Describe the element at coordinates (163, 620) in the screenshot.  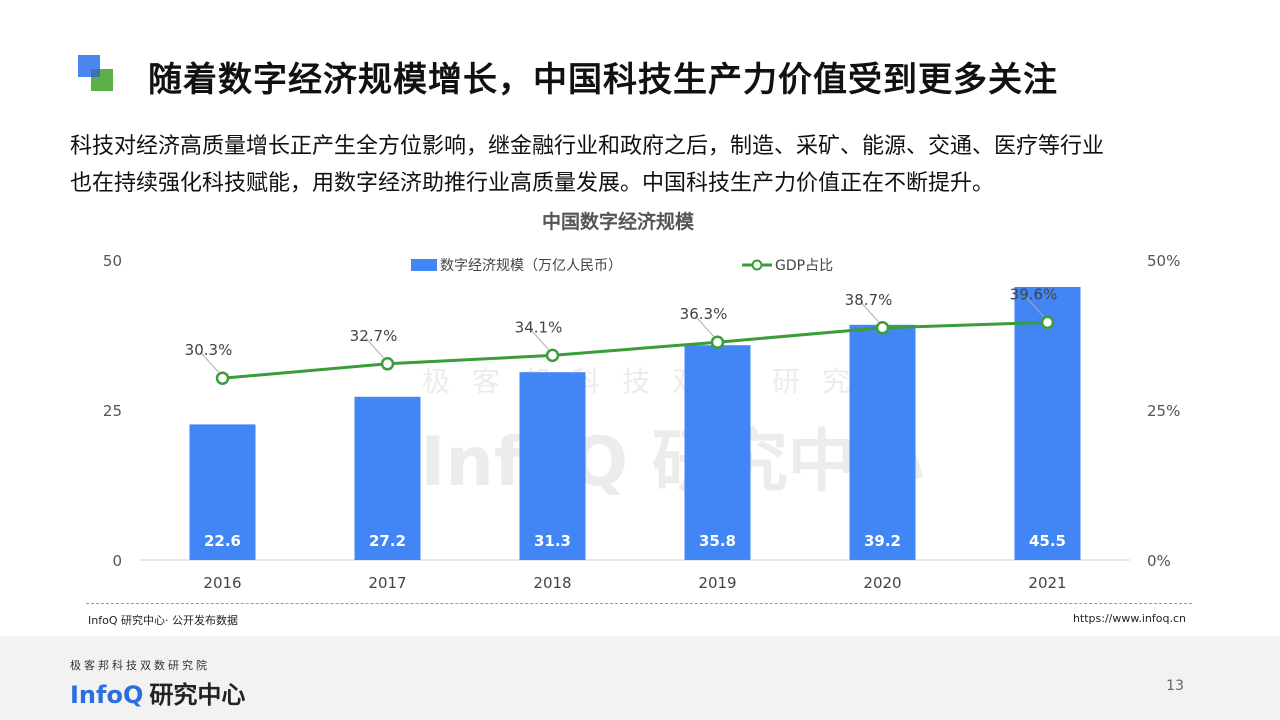
I see `data-source: InfoQ 研究中心· 公开发布数据` at that location.